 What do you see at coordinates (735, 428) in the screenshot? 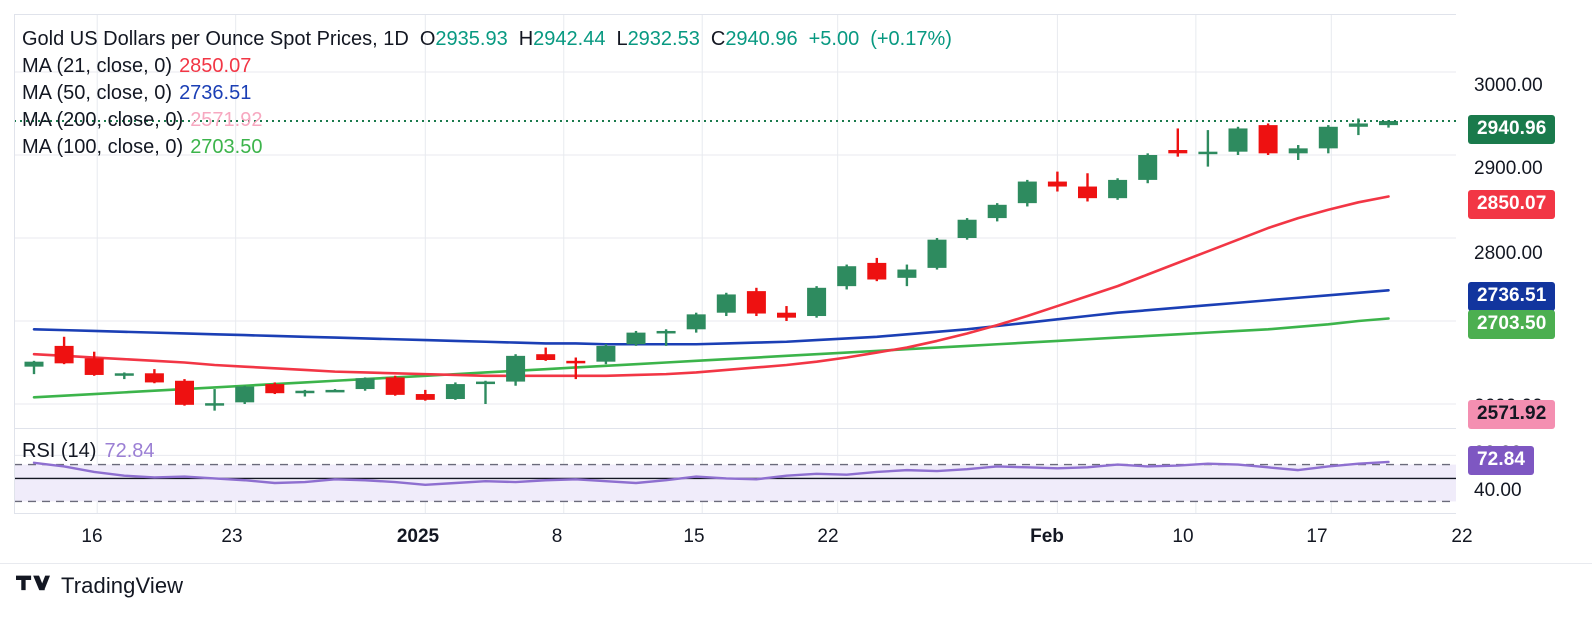
I see `rsi-pane-separator` at bounding box center [735, 428].